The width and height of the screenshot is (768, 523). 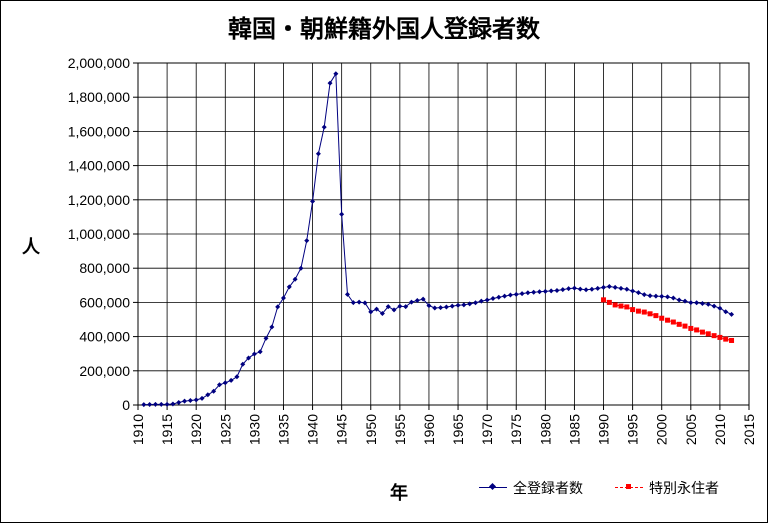 I want to click on y-tick-label: 1,200,000, so click(x=99, y=200).